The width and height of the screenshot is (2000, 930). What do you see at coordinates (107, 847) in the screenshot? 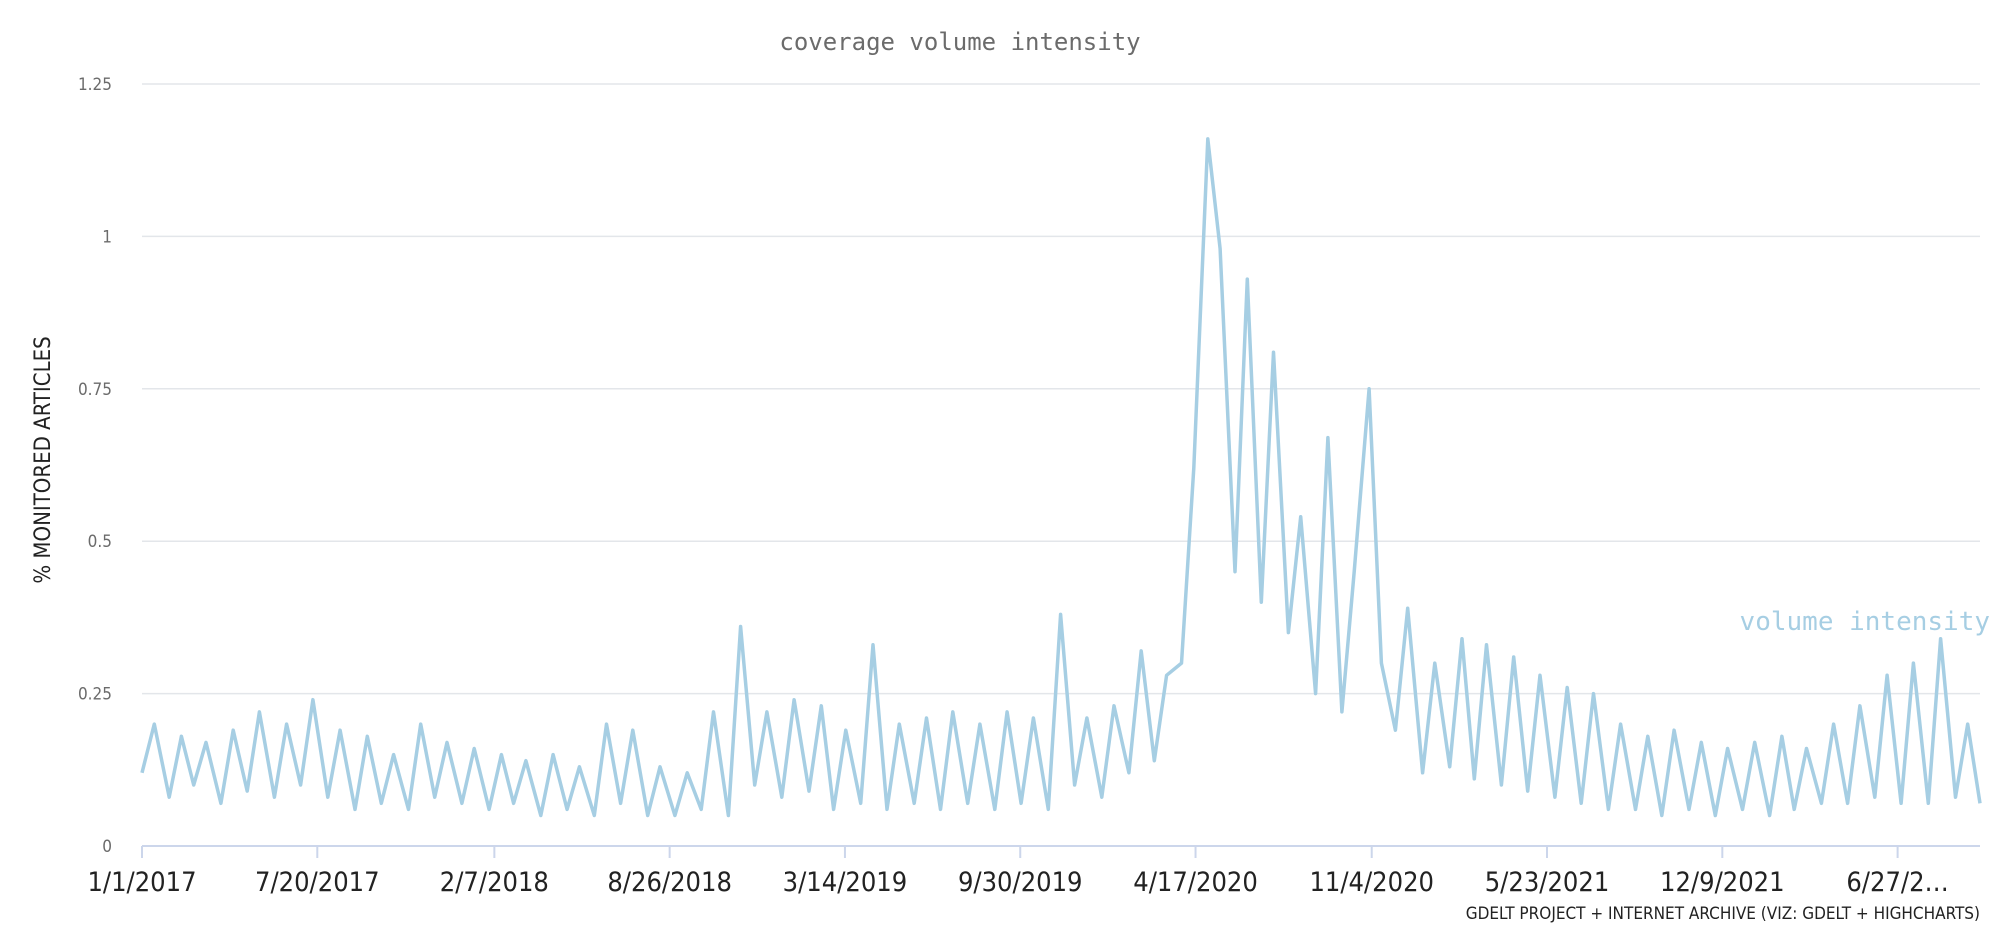
I see `y-tick-label: 0` at bounding box center [107, 847].